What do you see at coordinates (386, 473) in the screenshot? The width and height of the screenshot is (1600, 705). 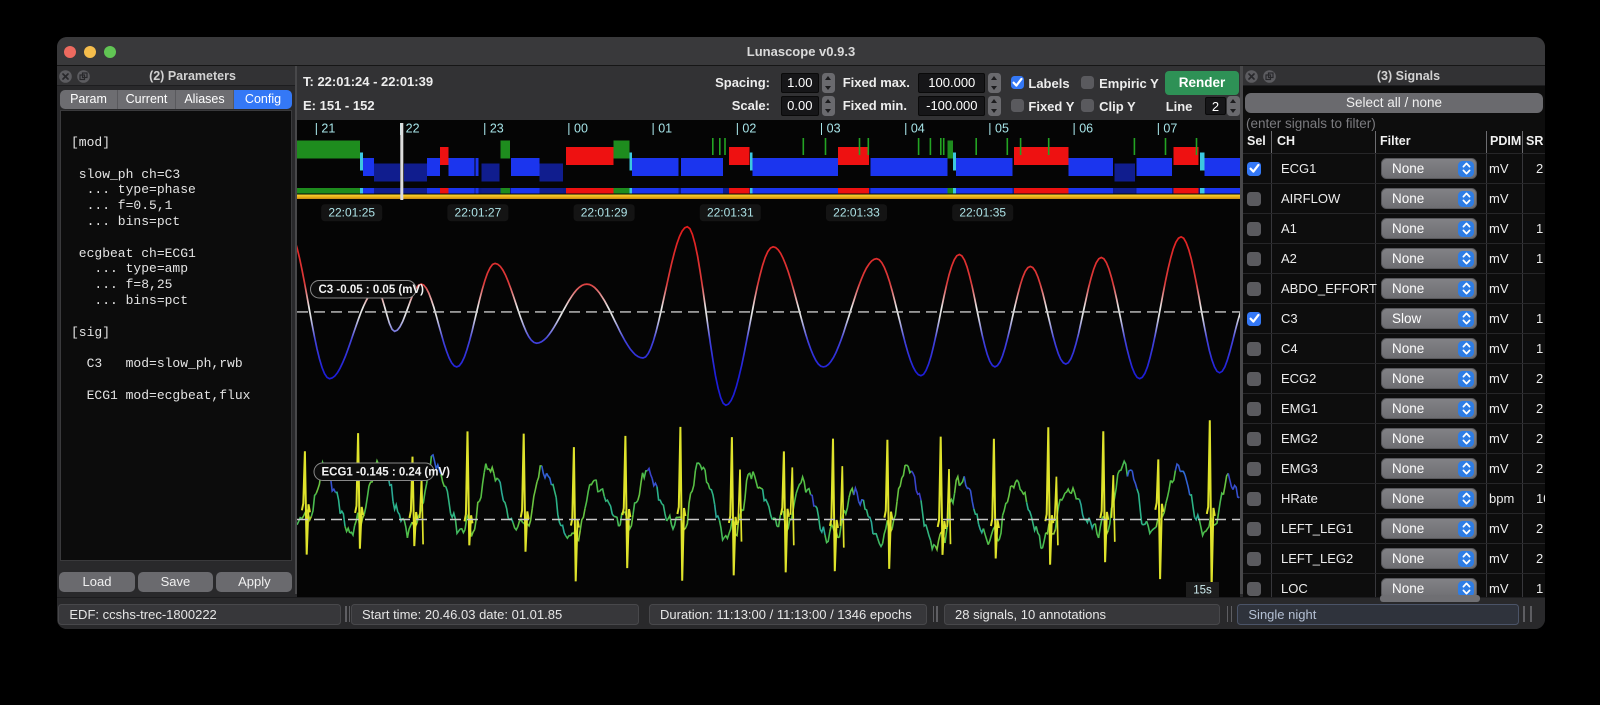 I see `svg-text: ECG1 -0.145 : 0.24 (mV)` at bounding box center [386, 473].